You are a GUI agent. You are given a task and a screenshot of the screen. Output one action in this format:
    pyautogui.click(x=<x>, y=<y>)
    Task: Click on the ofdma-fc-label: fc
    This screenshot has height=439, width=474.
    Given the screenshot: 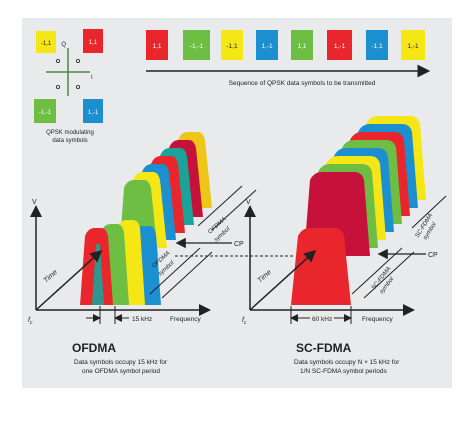 What is the action you would take?
    pyautogui.click(x=30, y=321)
    